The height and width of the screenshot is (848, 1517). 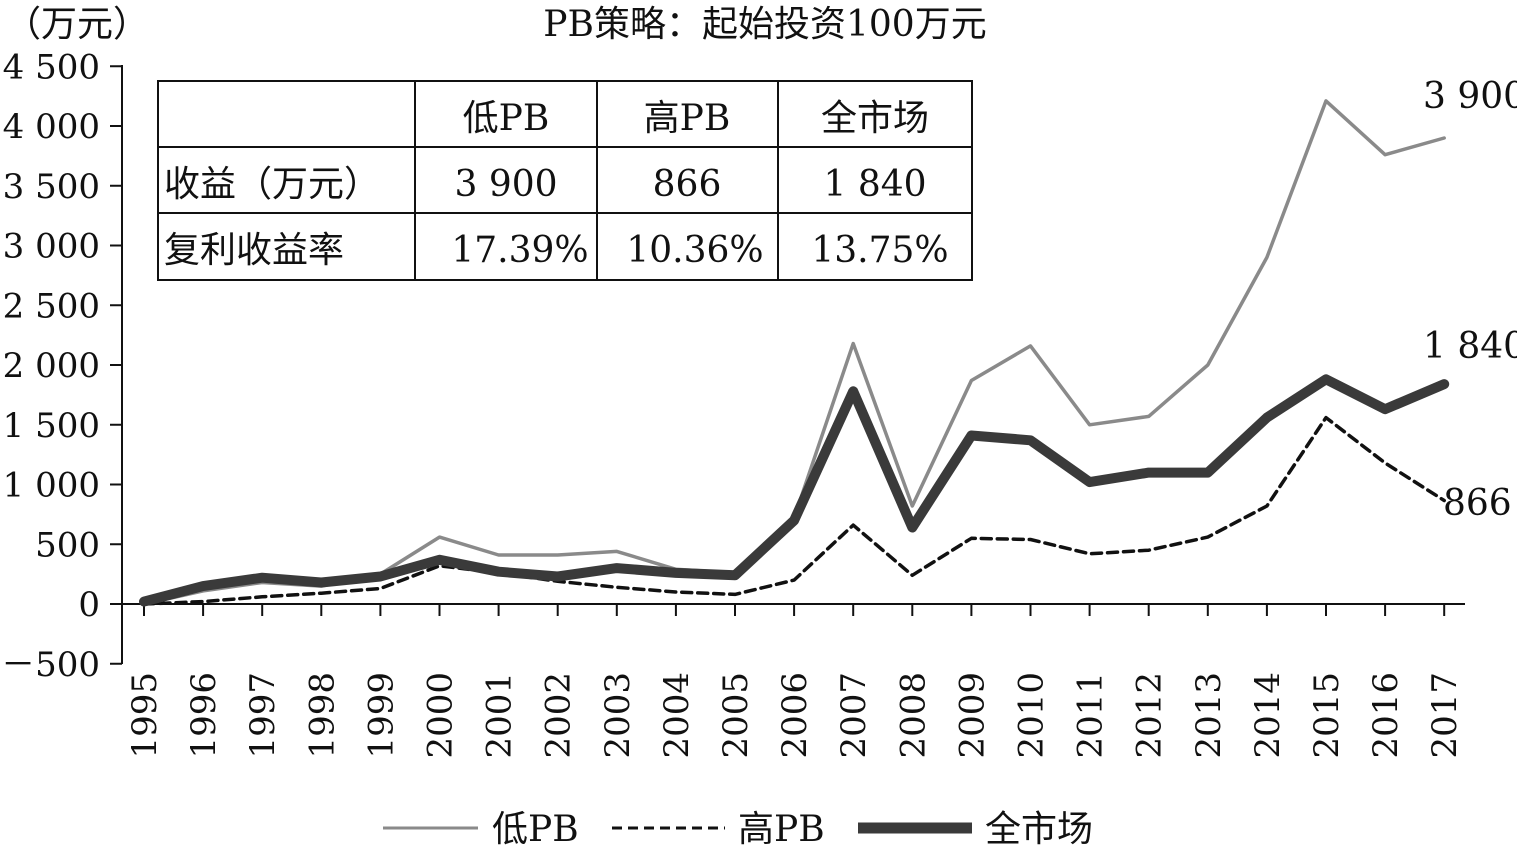 What do you see at coordinates (1470, 346) in the screenshot?
I see `end-label-market: 1 840` at bounding box center [1470, 346].